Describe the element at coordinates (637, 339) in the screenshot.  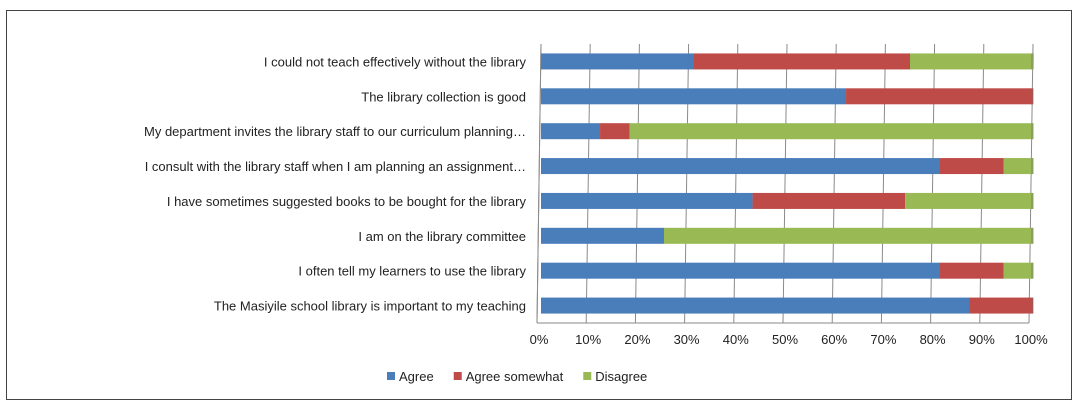
I see `x-tick-label: 20%` at that location.